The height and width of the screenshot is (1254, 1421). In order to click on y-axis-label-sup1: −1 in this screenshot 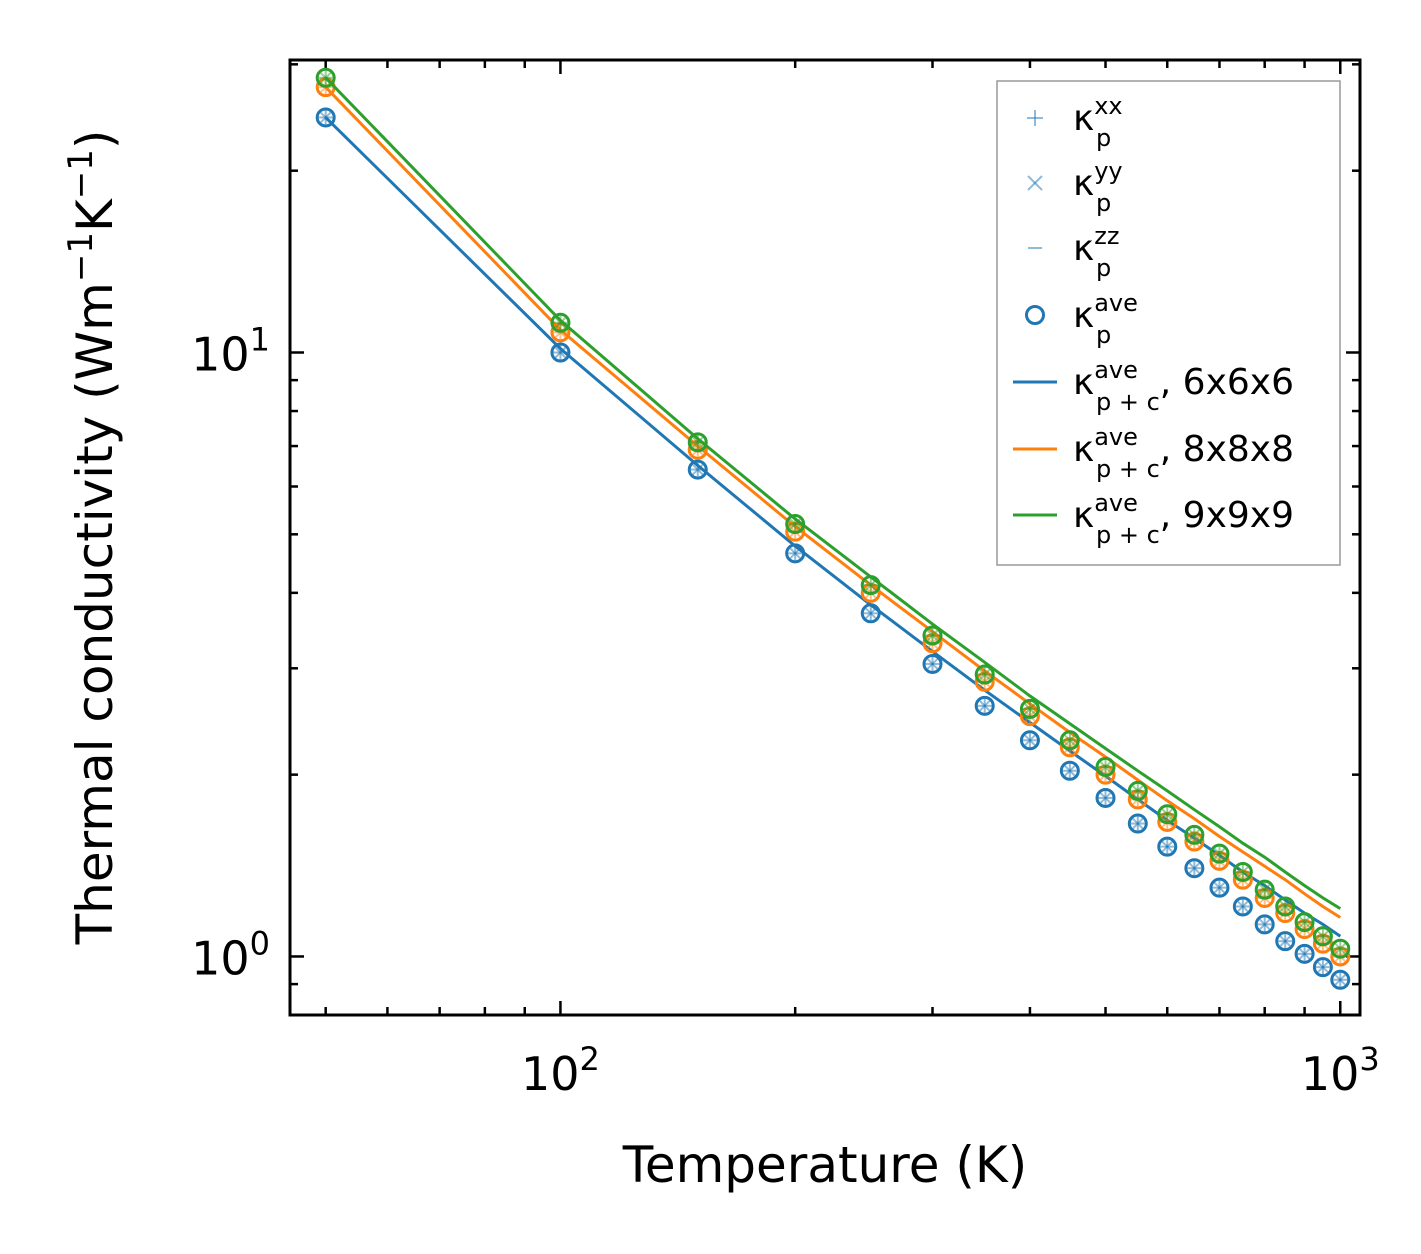, I will do `click(81, 257)`.